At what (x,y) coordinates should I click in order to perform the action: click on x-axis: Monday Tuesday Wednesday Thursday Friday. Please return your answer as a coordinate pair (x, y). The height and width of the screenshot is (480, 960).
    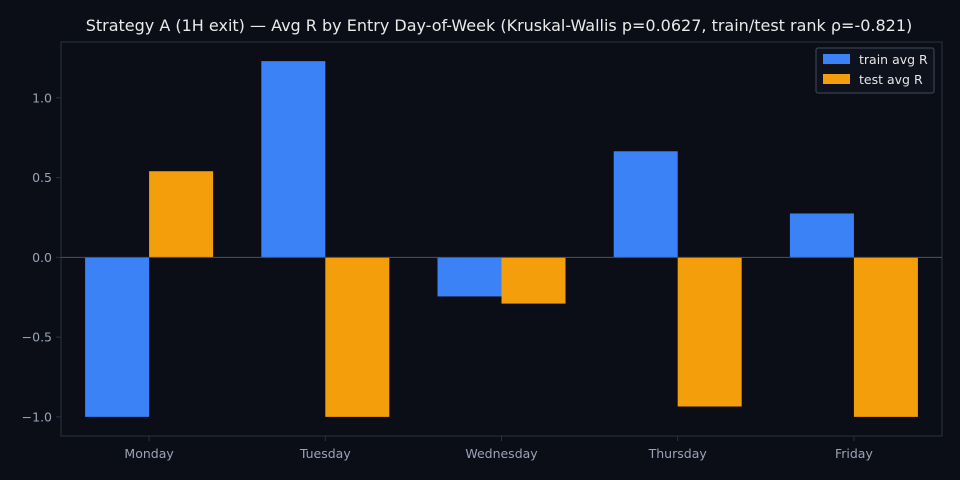
    Looking at the image, I should click on (498, 448).